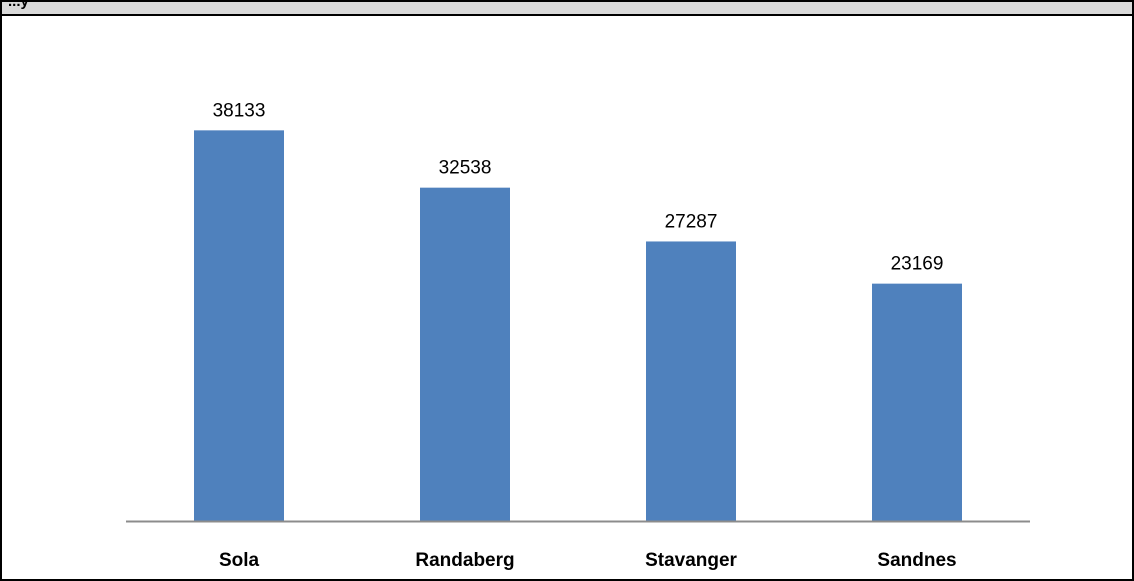 The width and height of the screenshot is (1134, 581). I want to click on bar-stavanger, so click(691, 381).